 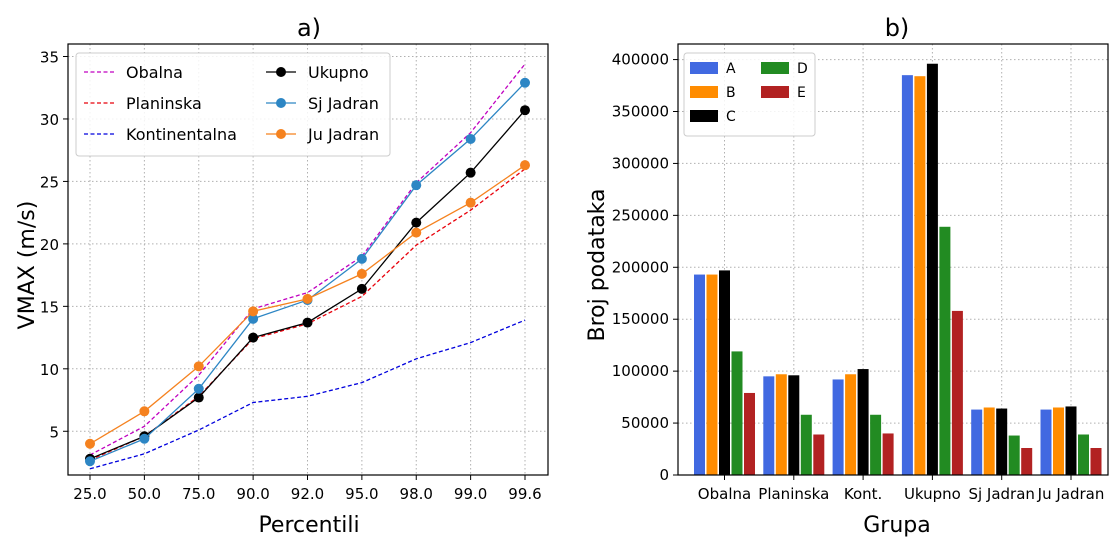 I want to click on chart-b-xtick-label: Ju Jadran, so click(x=1071, y=494).